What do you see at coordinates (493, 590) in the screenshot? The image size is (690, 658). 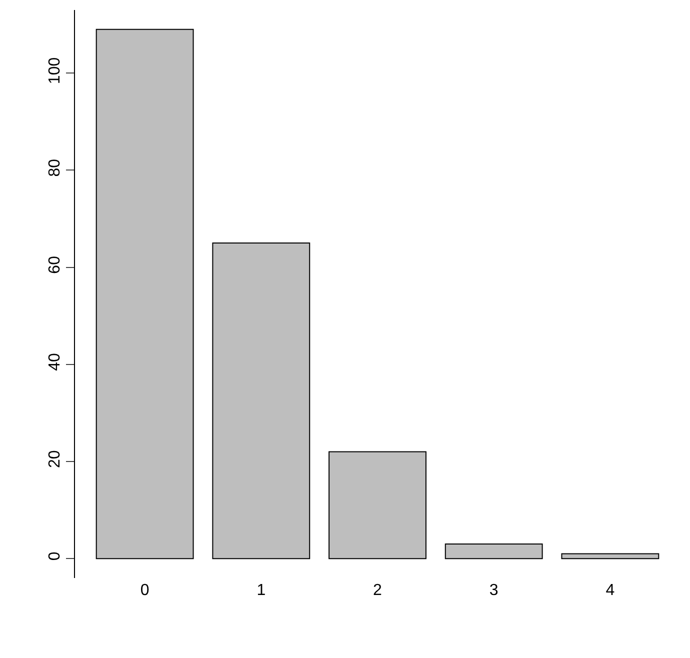 I see `x-tick-label: 3` at bounding box center [493, 590].